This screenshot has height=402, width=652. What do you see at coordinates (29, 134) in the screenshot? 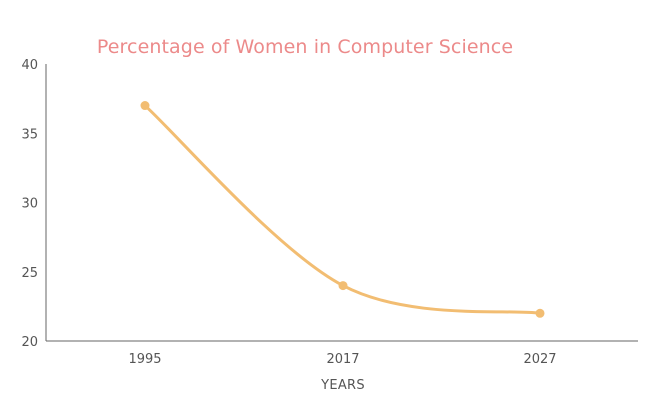
I see `y-tick-label: 35` at bounding box center [29, 134].